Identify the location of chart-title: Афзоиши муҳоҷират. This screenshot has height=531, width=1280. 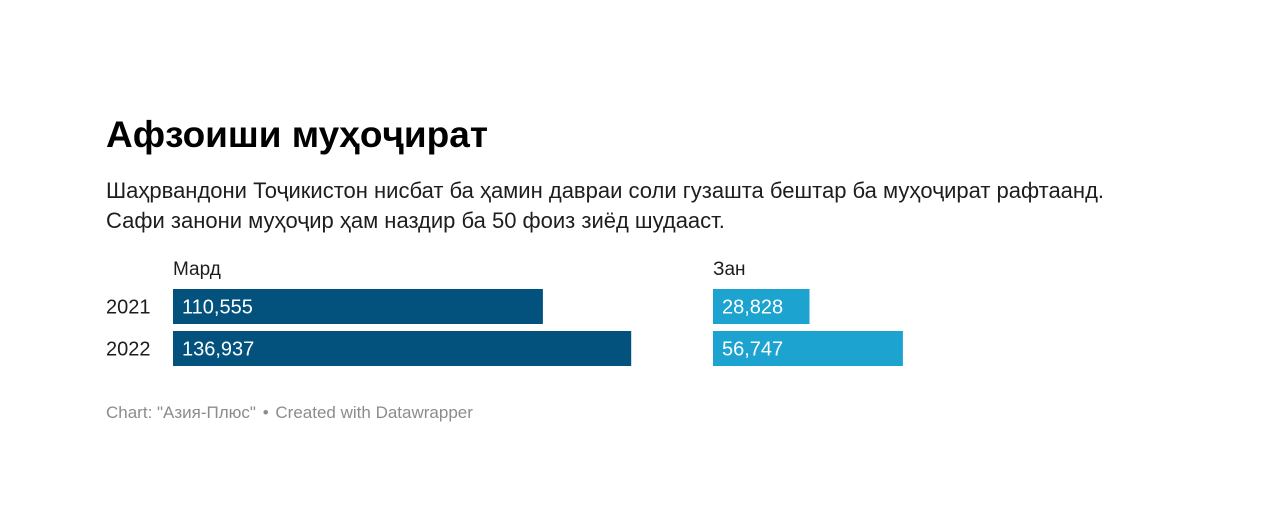
(297, 134).